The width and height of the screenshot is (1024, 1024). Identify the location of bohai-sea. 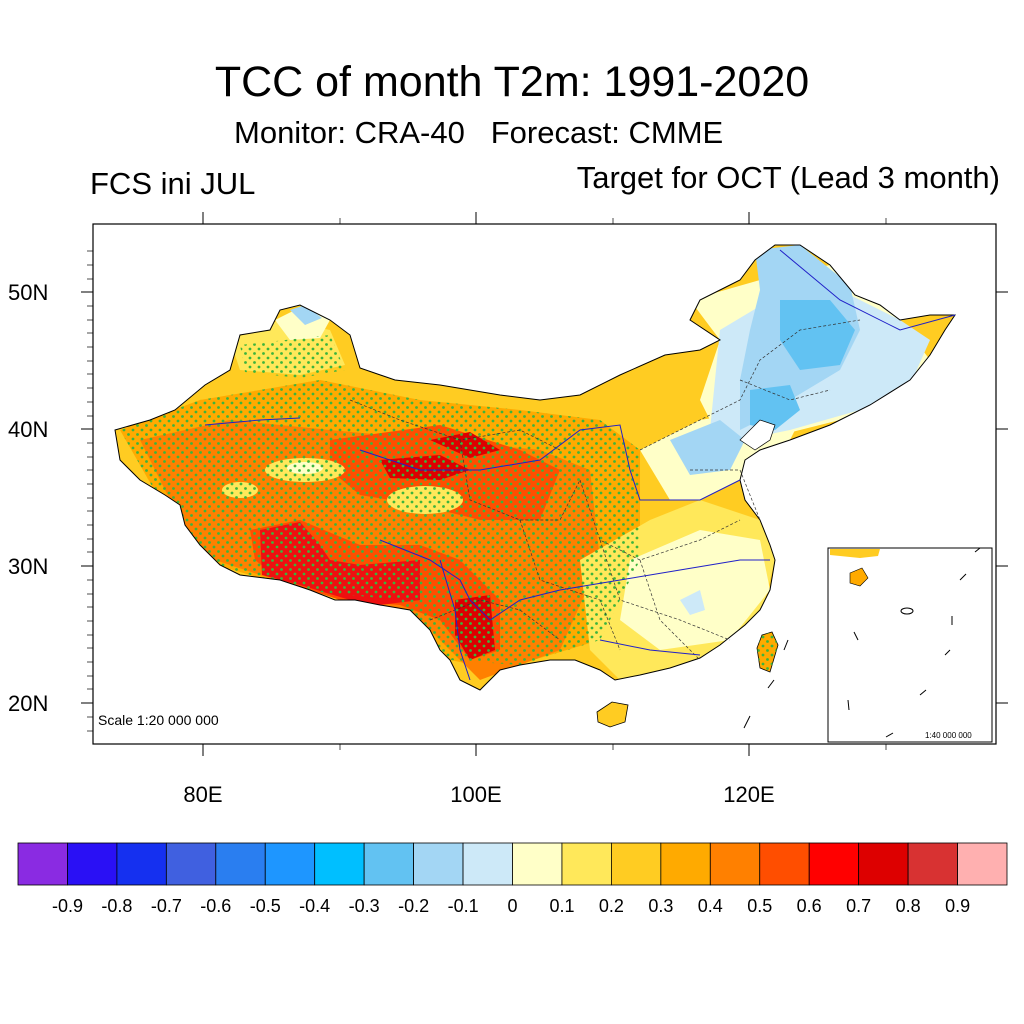
(757, 435).